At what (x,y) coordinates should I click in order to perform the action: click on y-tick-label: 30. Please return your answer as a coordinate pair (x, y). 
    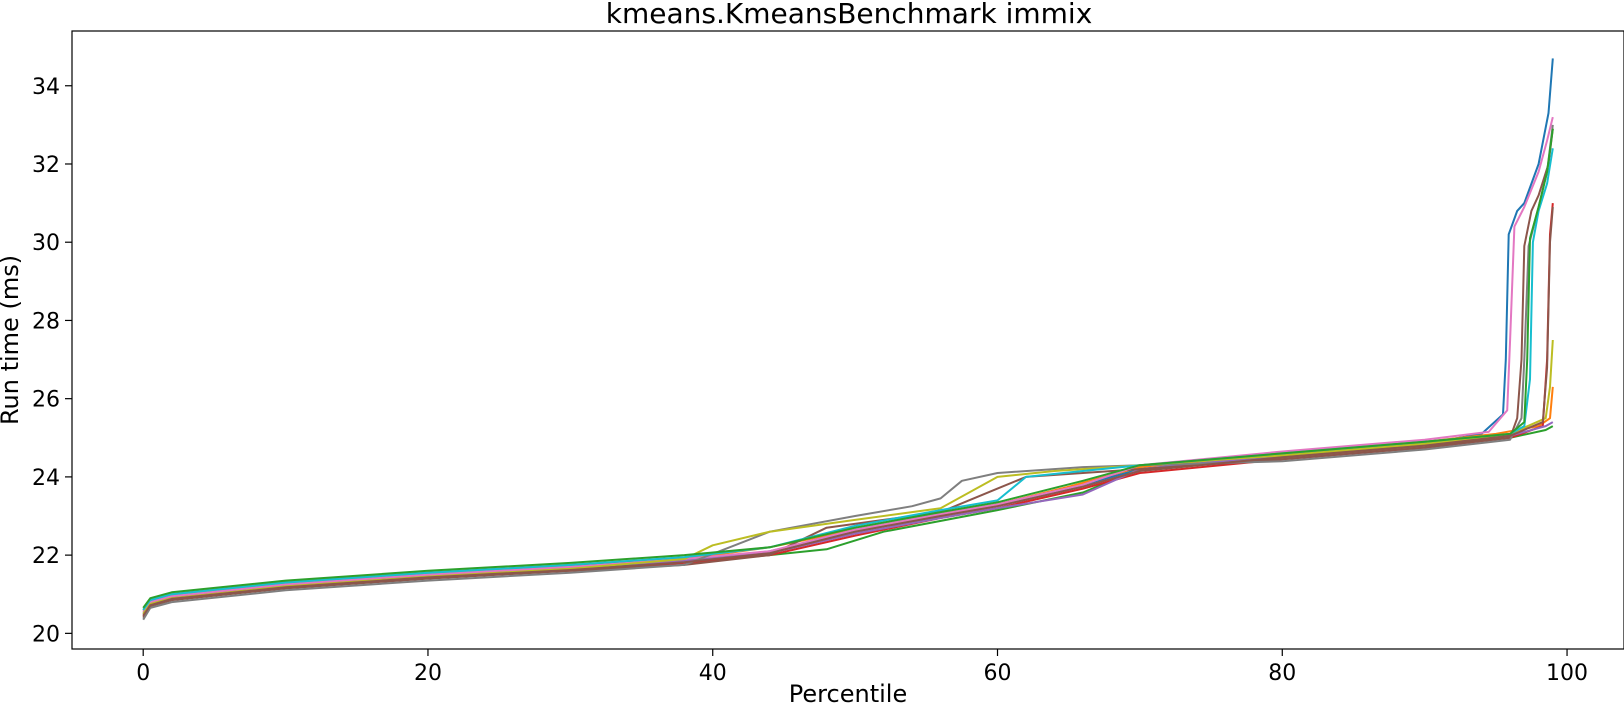
    Looking at the image, I should click on (46, 243).